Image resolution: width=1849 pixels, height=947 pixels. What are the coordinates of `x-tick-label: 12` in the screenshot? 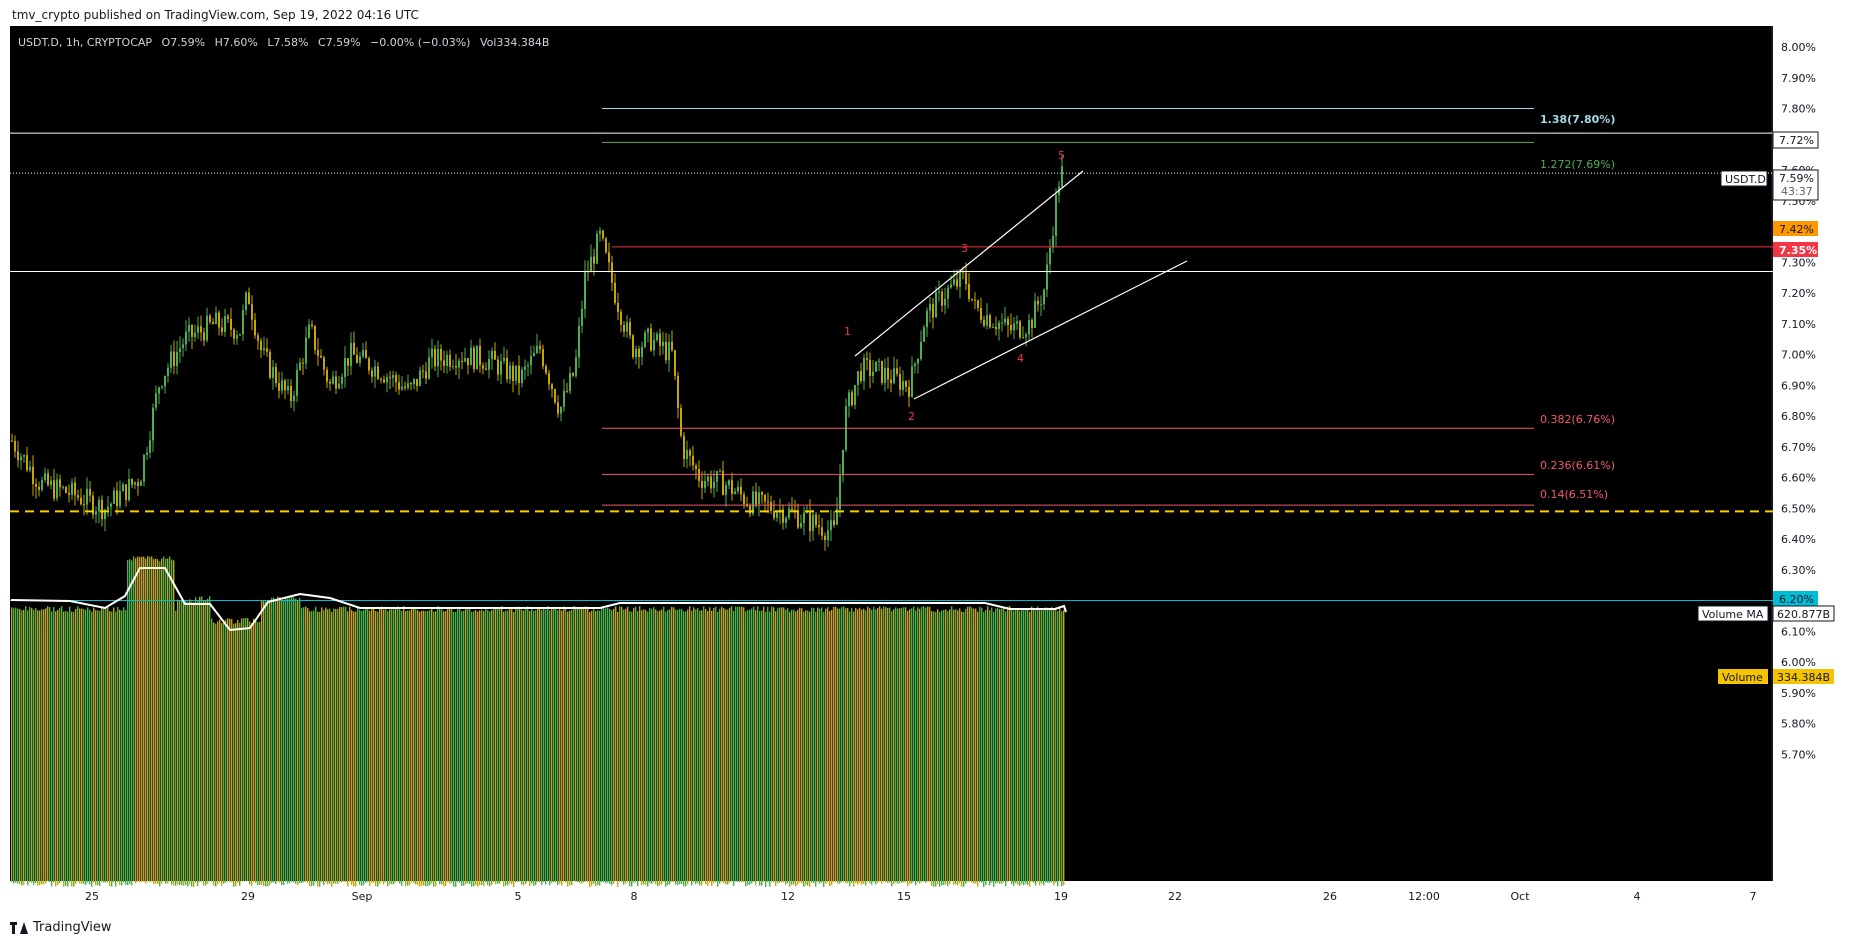 It's located at (788, 896).